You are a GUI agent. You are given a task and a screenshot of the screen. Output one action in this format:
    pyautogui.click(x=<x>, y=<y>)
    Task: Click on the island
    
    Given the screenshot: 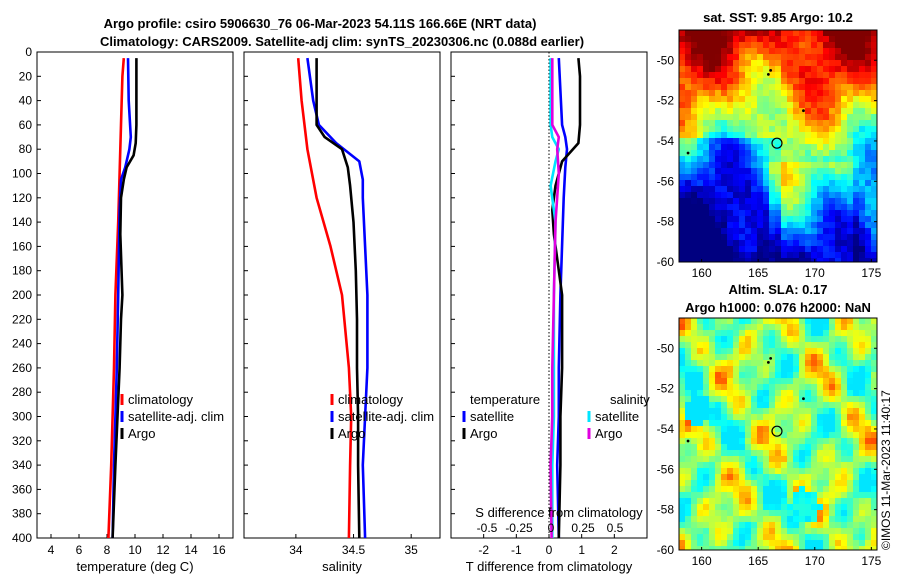 What is the action you would take?
    pyautogui.click(x=803, y=111)
    